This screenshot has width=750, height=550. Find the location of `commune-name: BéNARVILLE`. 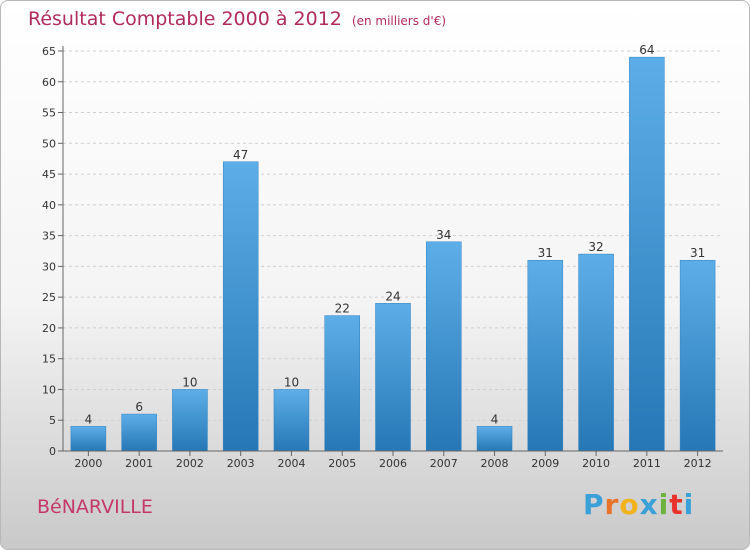

commune-name: BéNARVILLE is located at coordinates (95, 507).